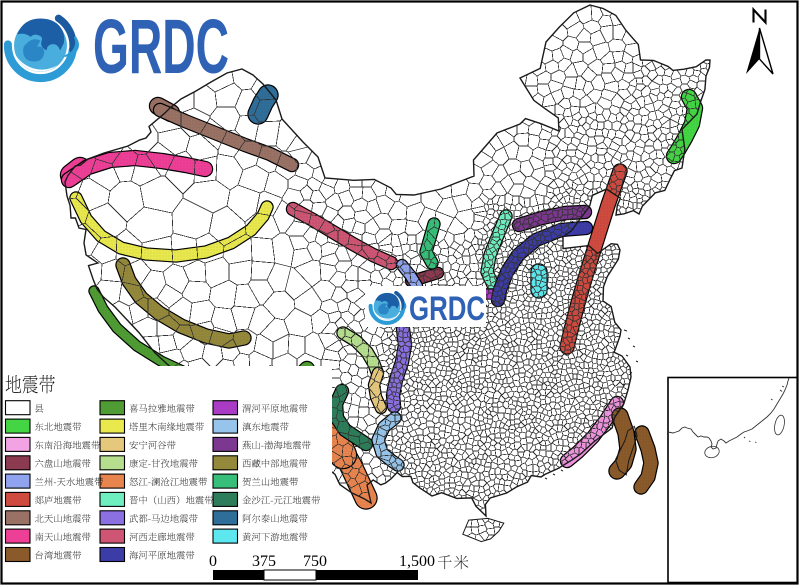 The width and height of the screenshot is (800, 586). What do you see at coordinates (315, 561) in the screenshot?
I see `svg-text: 750` at bounding box center [315, 561].